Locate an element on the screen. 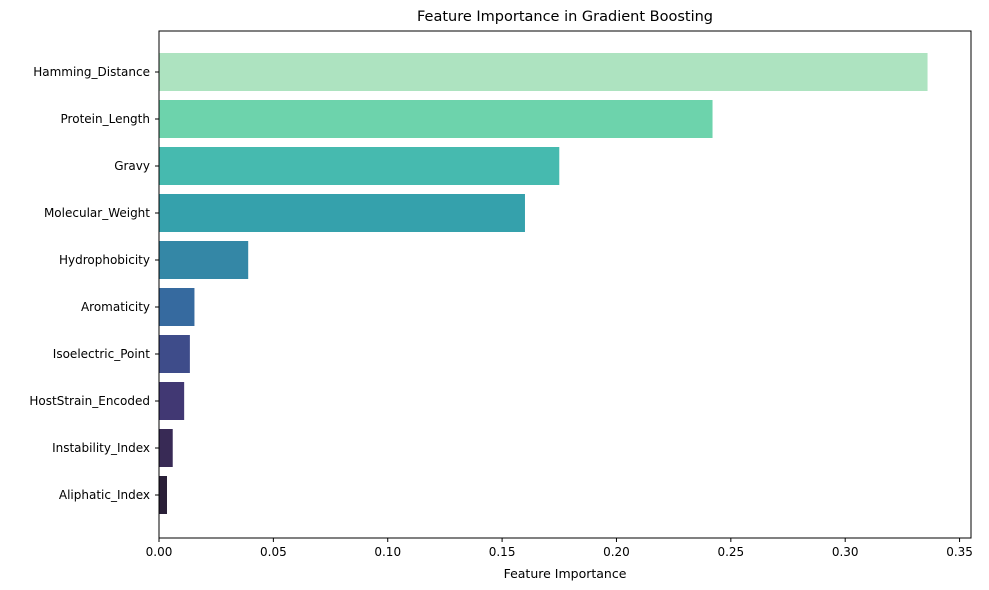 Image resolution: width=989 pixels, height=590 pixels. bar-hydrophobicity is located at coordinates (204, 260).